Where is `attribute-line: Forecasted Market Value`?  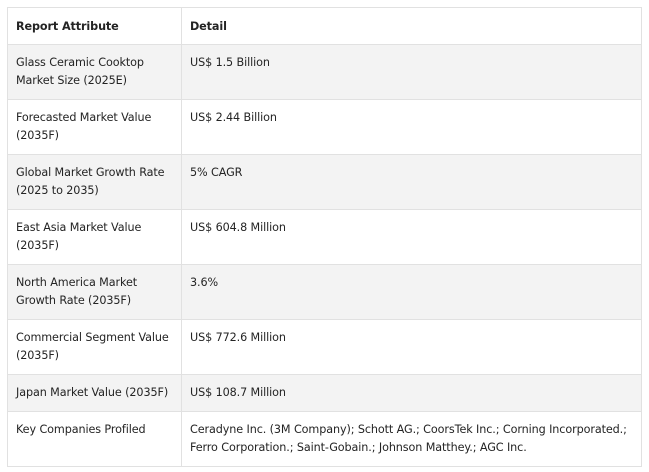 attribute-line: Forecasted Market Value is located at coordinates (84, 117).